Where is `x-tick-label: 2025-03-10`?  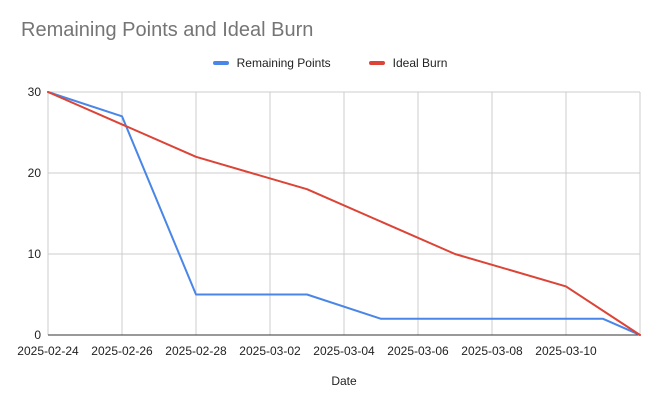
x-tick-label: 2025-03-10 is located at coordinates (566, 351).